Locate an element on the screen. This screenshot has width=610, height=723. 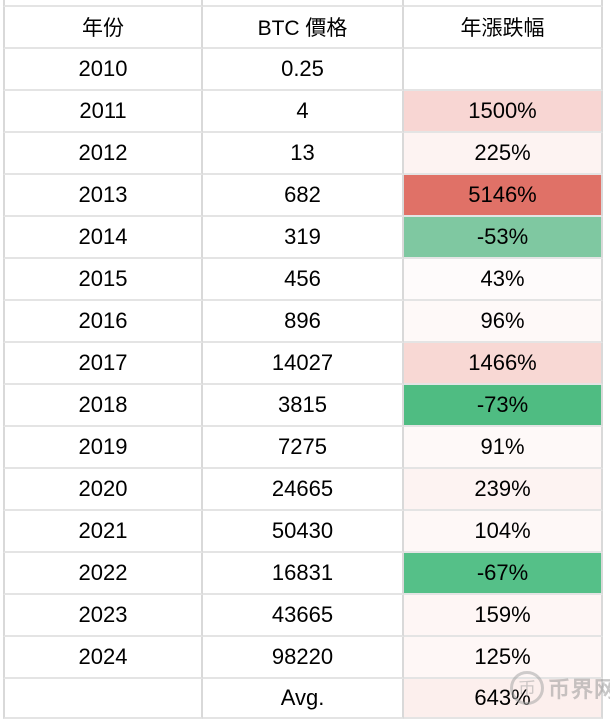
year-cell: 2023 is located at coordinates (103, 616).